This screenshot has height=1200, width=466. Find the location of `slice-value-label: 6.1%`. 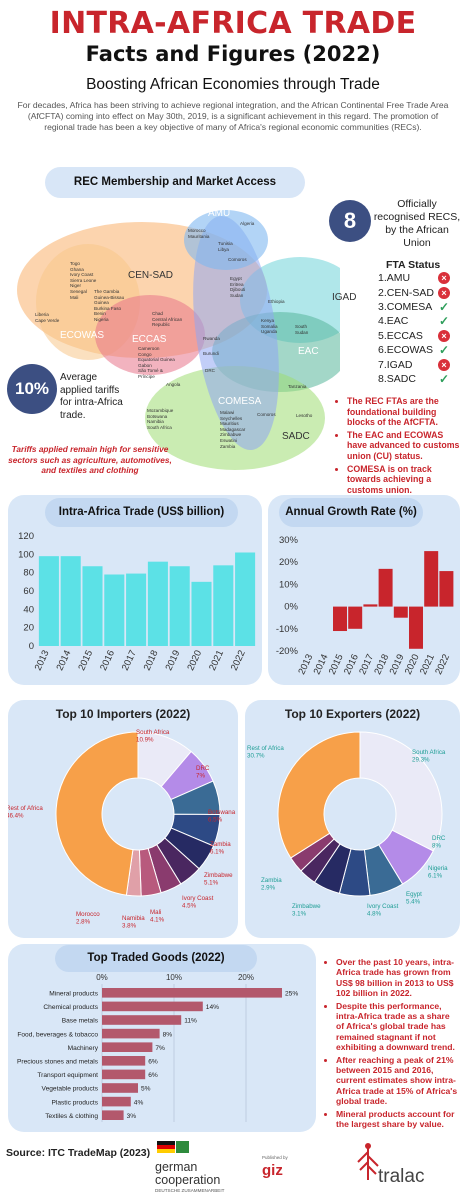

slice-value-label: 6.1% is located at coordinates (435, 876).